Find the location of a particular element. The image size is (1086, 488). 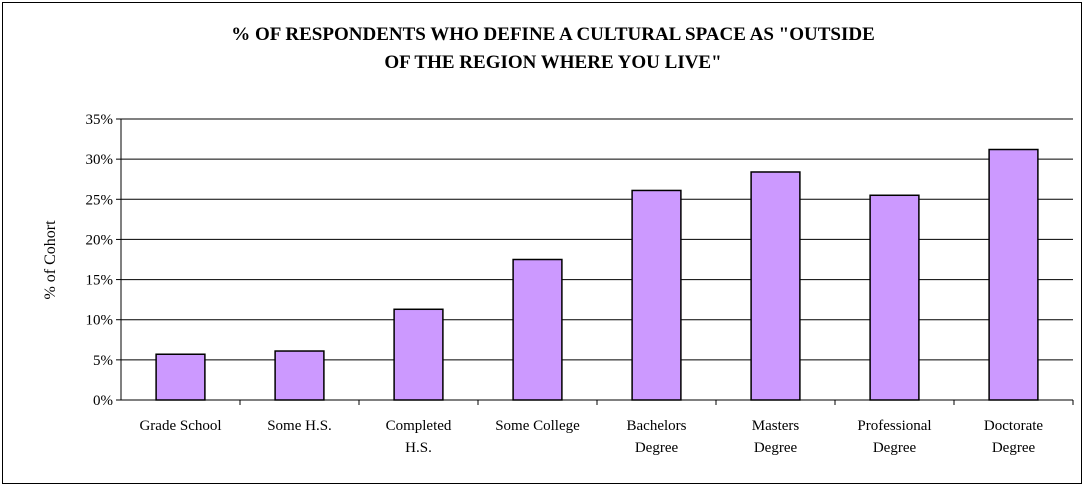

y-tick-label: 35% is located at coordinates (100, 120).